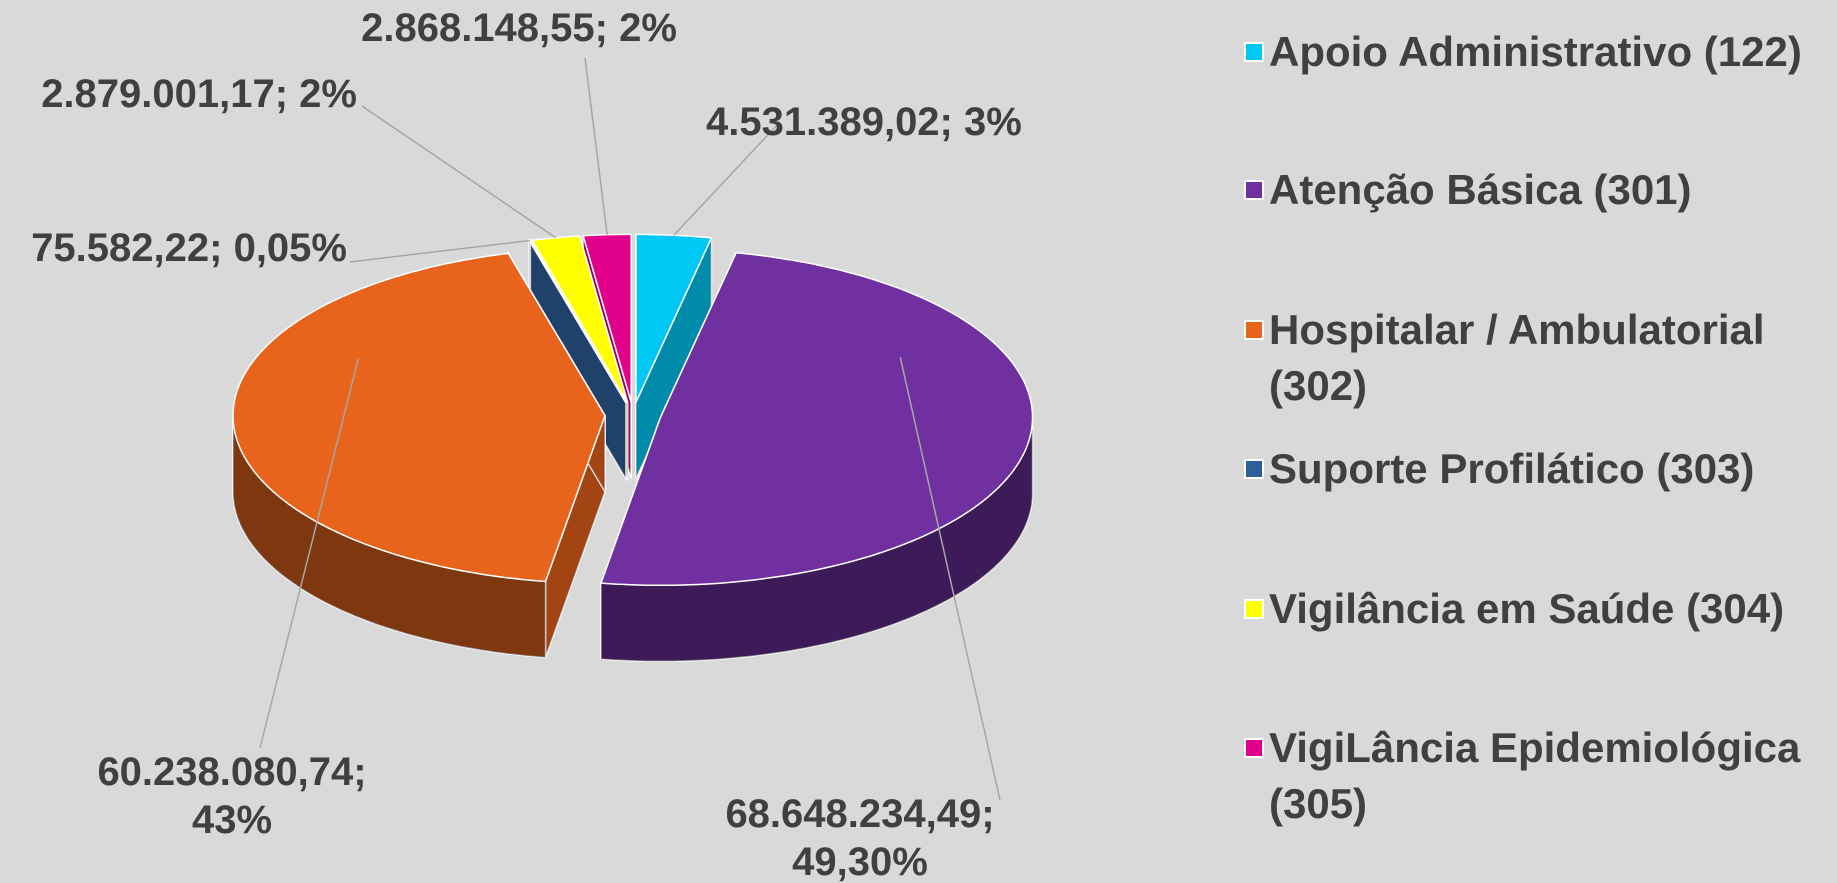 The image size is (1837, 883). Describe the element at coordinates (860, 837) in the screenshot. I see `data-label: 68.648.234,49; 49,30%` at that location.